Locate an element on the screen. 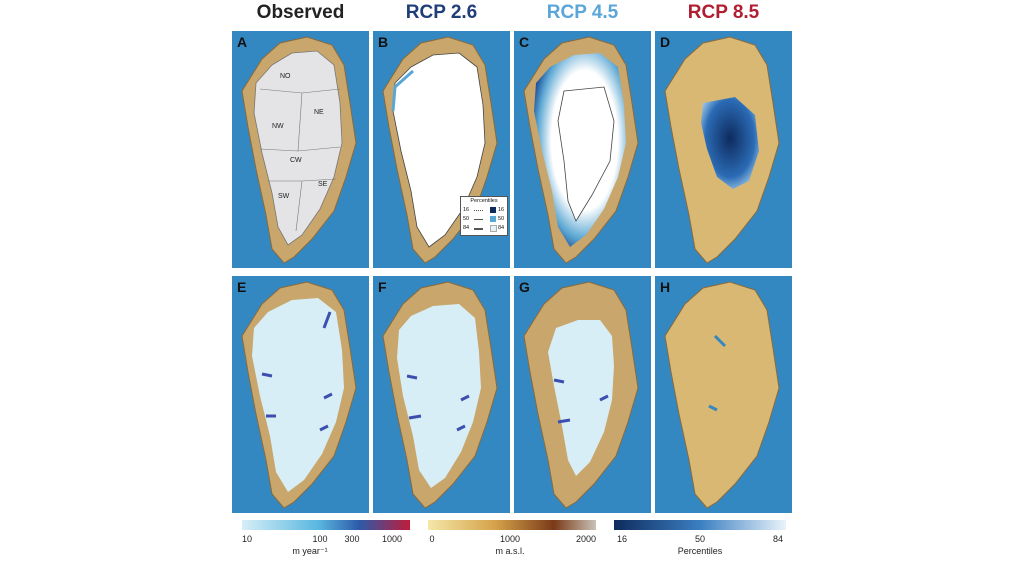 The image size is (1024, 576). legend-swatch-label: 84 is located at coordinates (501, 228).